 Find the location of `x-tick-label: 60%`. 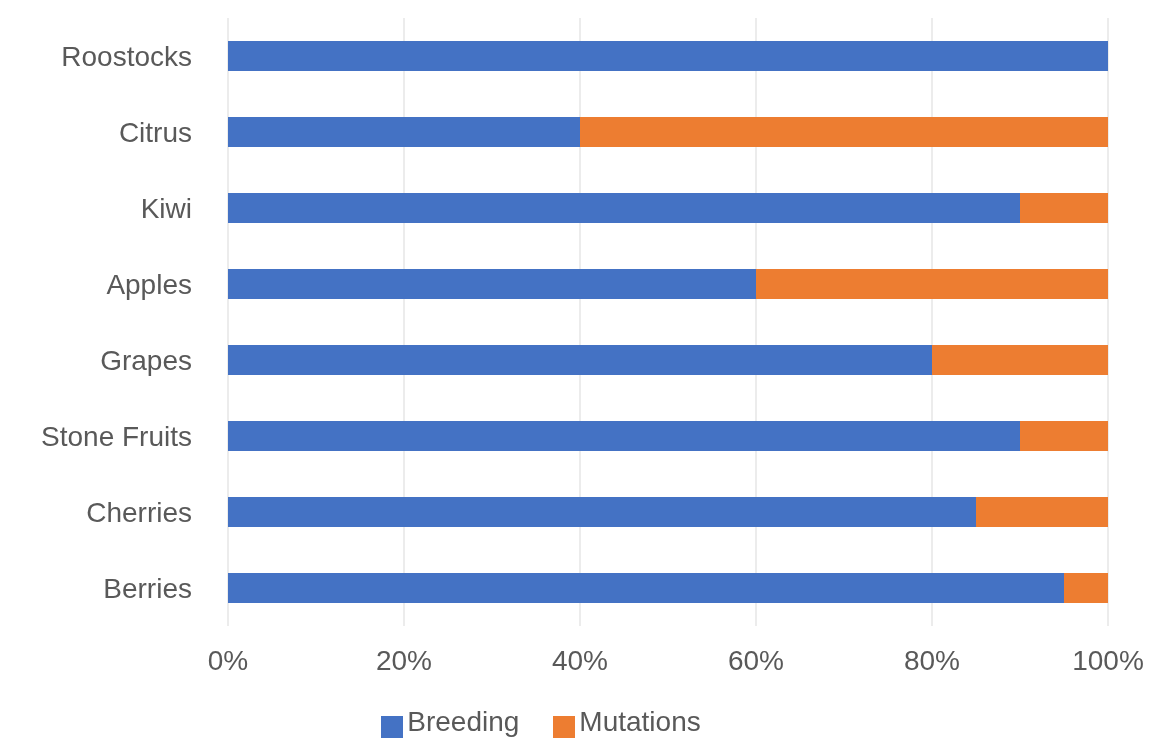

x-tick-label: 60% is located at coordinates (756, 660).